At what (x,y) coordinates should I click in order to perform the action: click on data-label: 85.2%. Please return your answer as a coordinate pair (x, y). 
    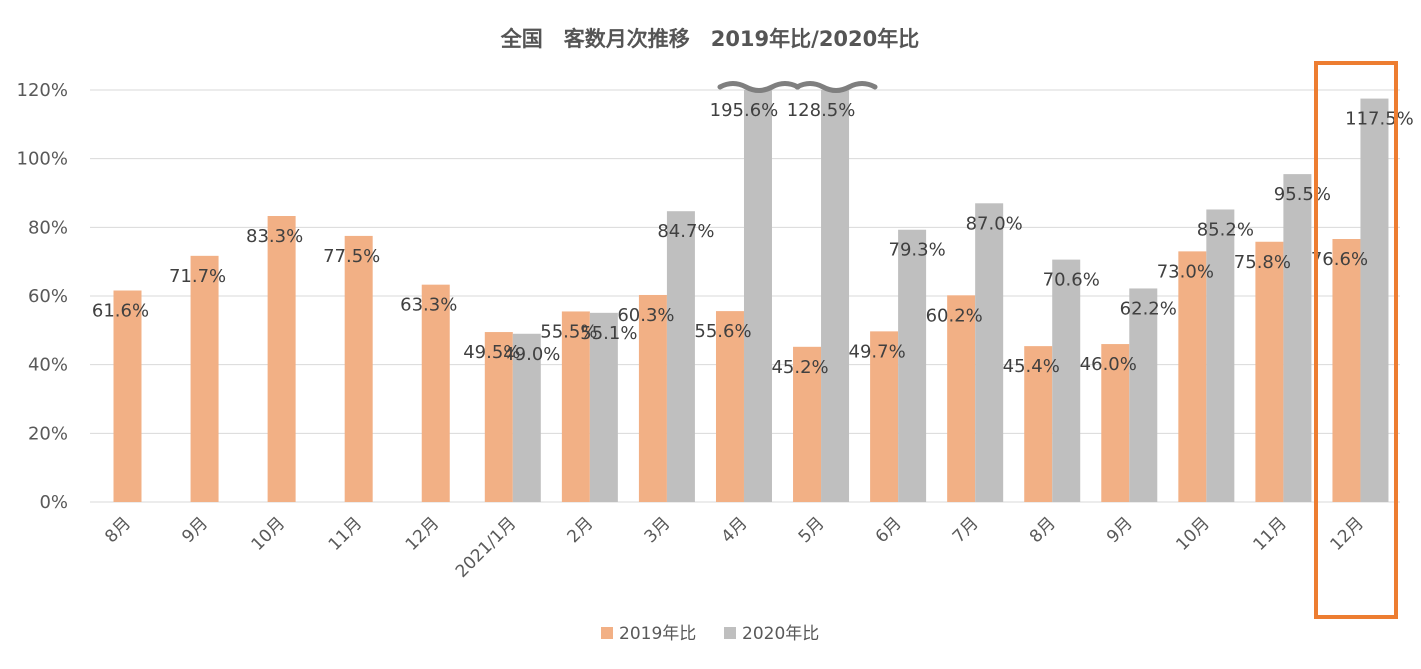
    Looking at the image, I should click on (1225, 229).